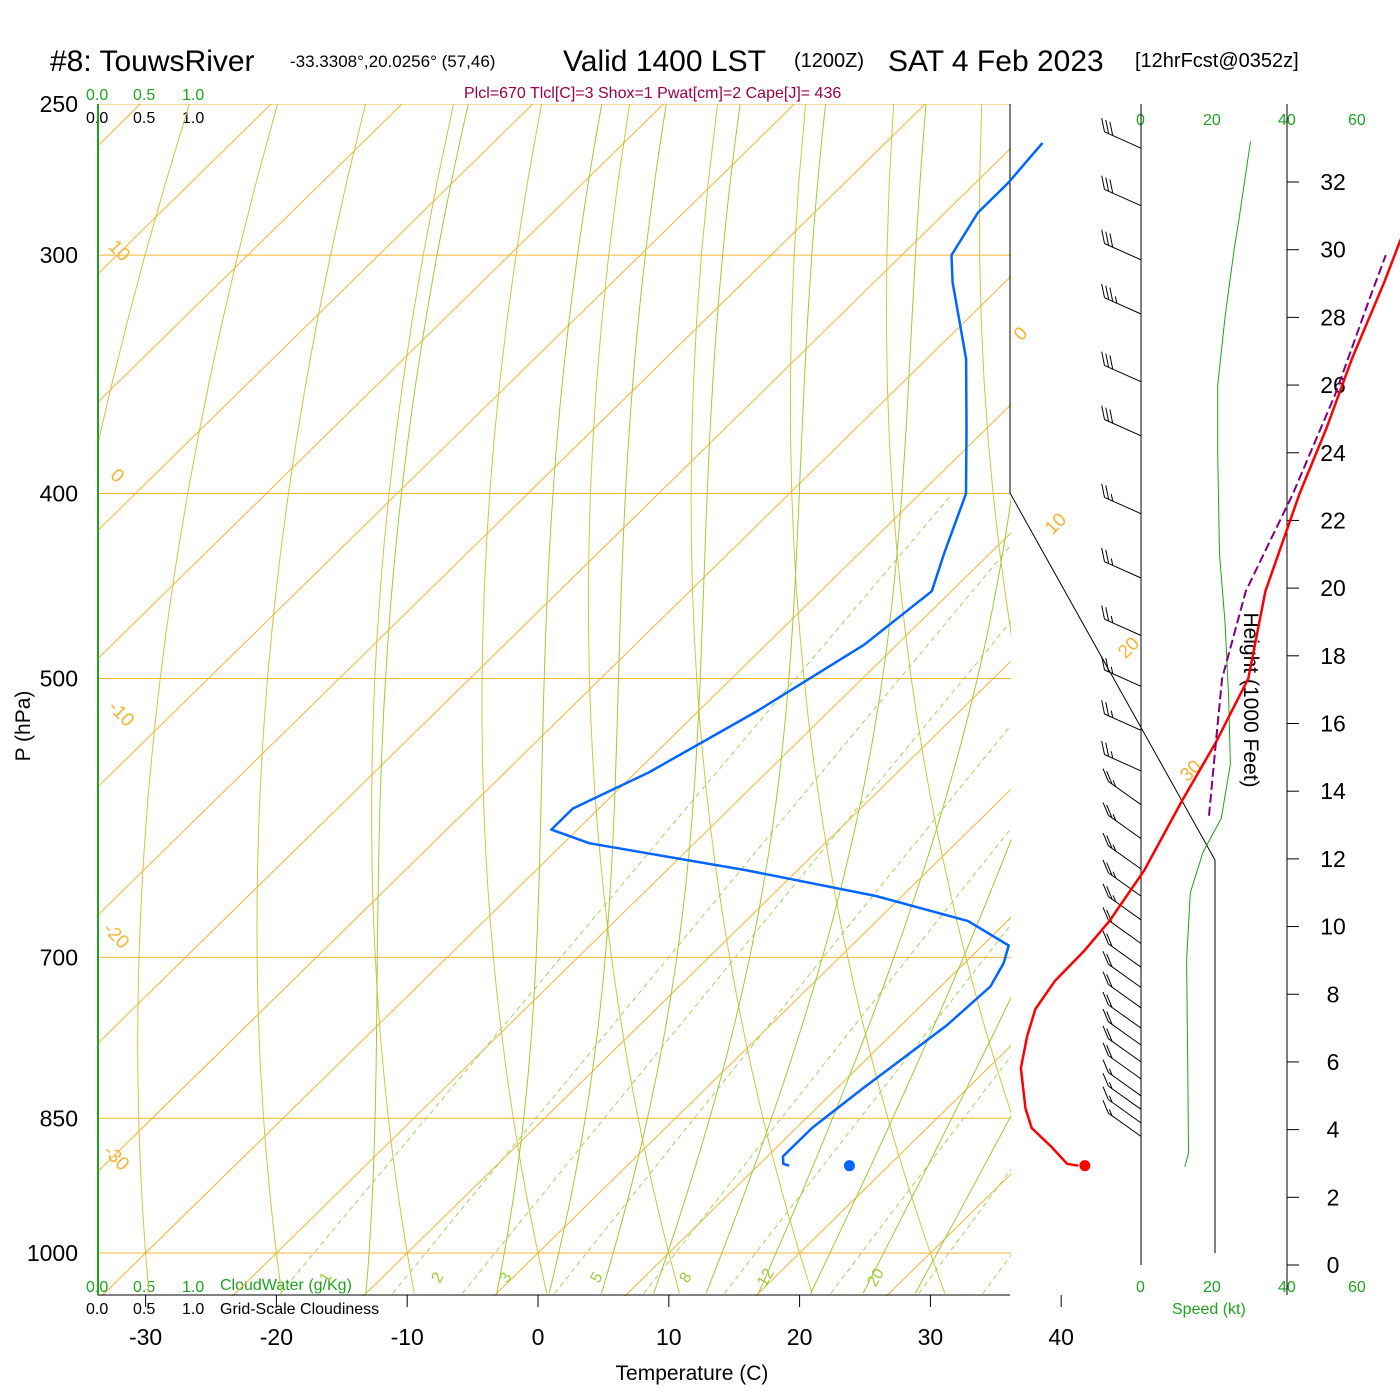  I want to click on cloudiness-tick-bottom-1: 0.5, so click(144, 1309).